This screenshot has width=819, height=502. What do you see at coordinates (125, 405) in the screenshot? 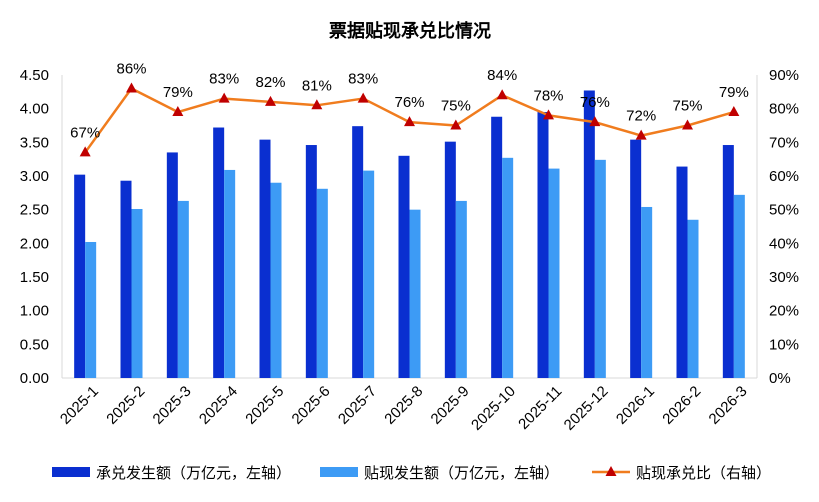
I see `x-tick-label: 2025-2` at bounding box center [125, 405].